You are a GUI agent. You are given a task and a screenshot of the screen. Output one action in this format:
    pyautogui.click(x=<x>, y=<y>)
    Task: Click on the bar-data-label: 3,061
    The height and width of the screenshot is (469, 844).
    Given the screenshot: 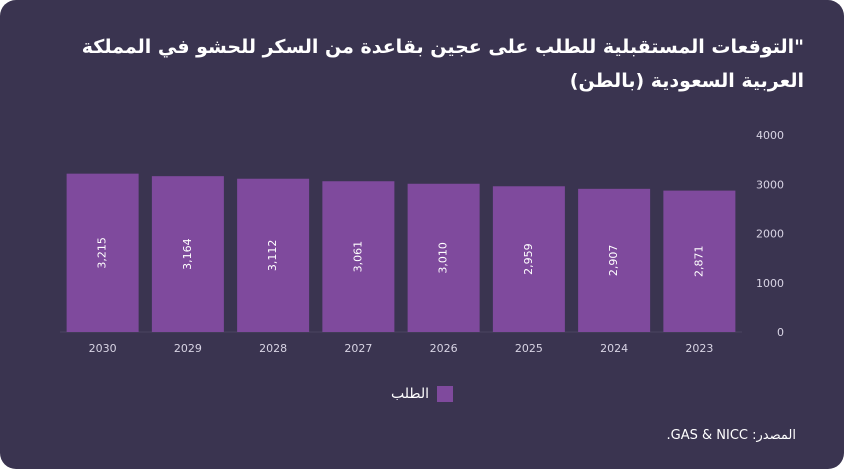 What is the action you would take?
    pyautogui.click(x=357, y=257)
    